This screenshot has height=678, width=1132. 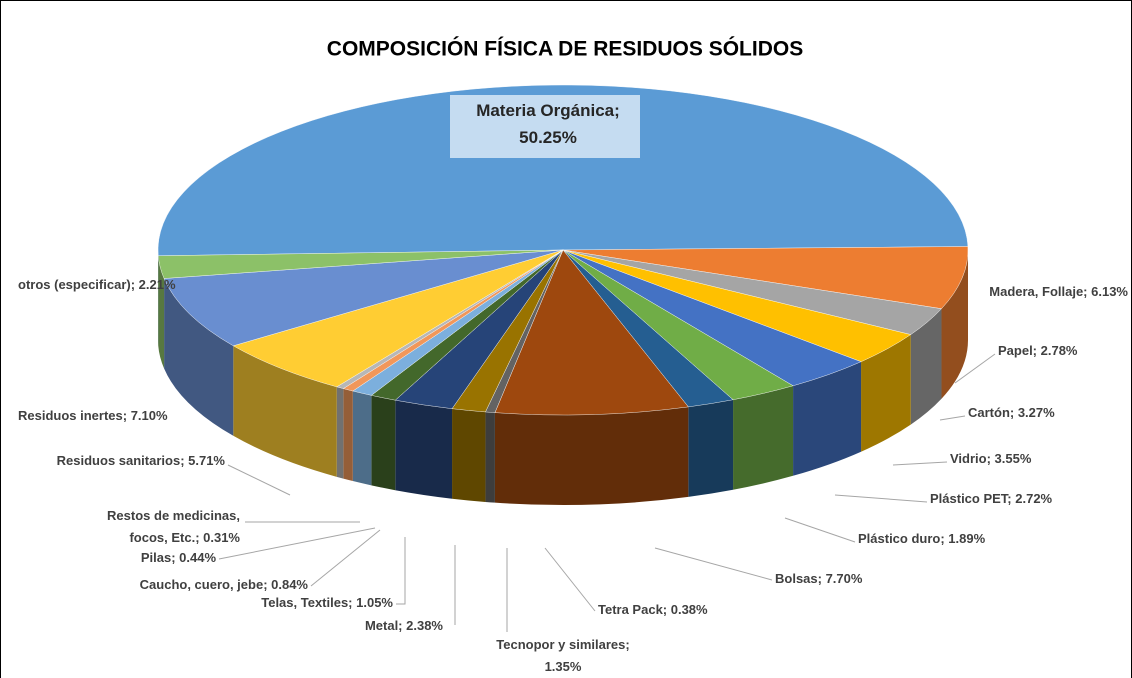 I want to click on data-label: Plástico PET; 2.72%, so click(x=991, y=498).